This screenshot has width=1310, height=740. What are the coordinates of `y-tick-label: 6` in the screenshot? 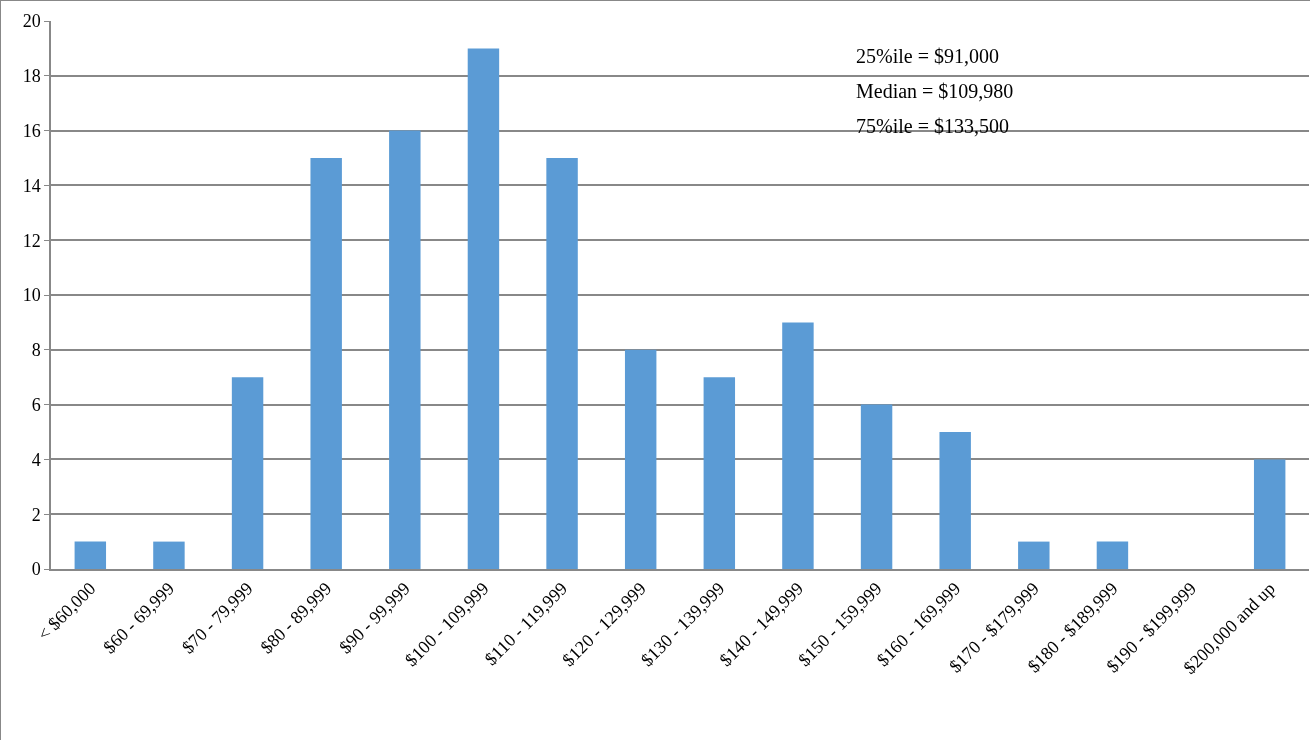 It's located at (36, 404).